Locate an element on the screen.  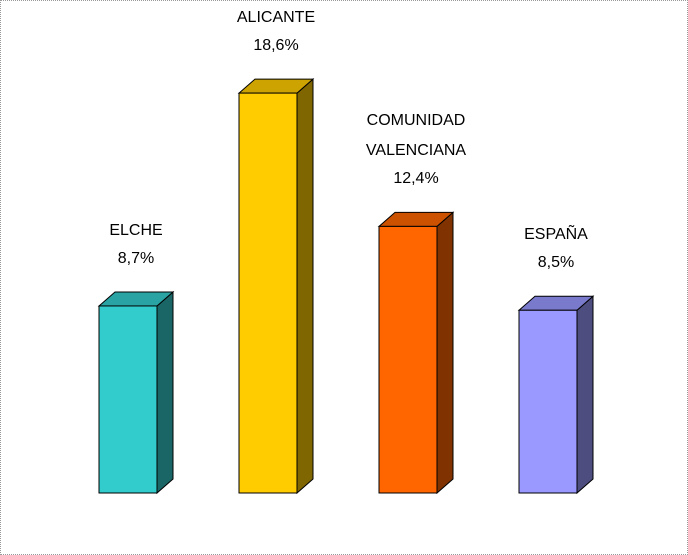
category-label: ESPAÑA is located at coordinates (556, 235).